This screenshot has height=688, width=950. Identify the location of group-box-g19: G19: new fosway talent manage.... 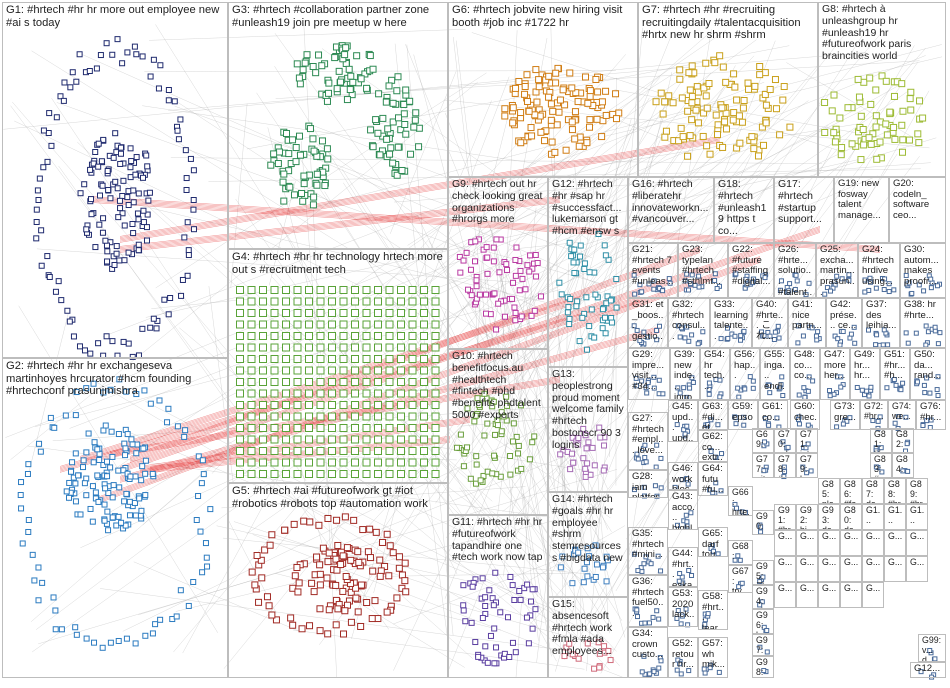
(861, 210).